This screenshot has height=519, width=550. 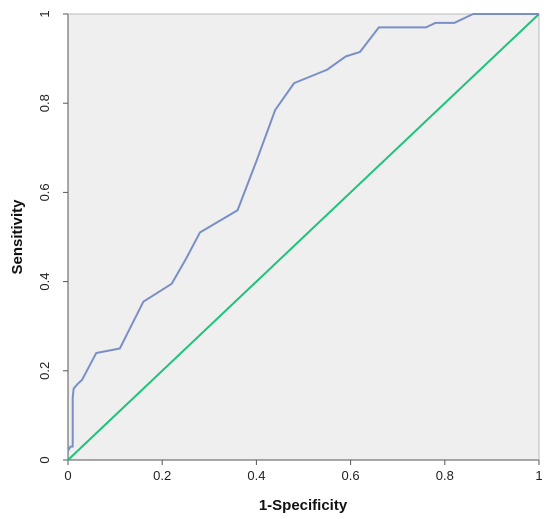 I want to click on y-axis-title: Sensitivity, so click(x=17, y=237).